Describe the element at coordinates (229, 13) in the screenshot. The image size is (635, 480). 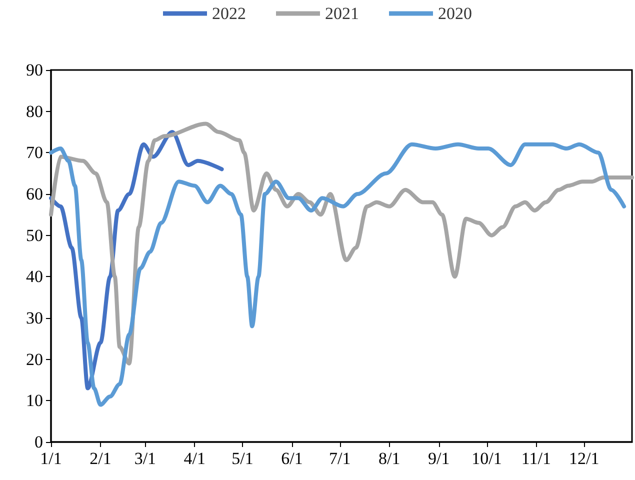
I see `legend-label: 2022` at that location.